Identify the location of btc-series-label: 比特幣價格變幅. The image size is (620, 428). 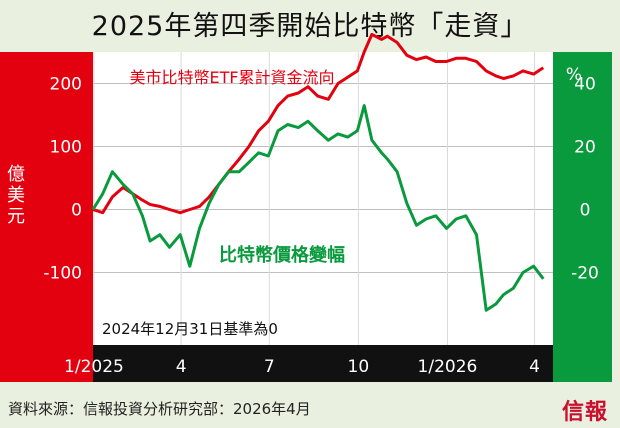
(282, 255).